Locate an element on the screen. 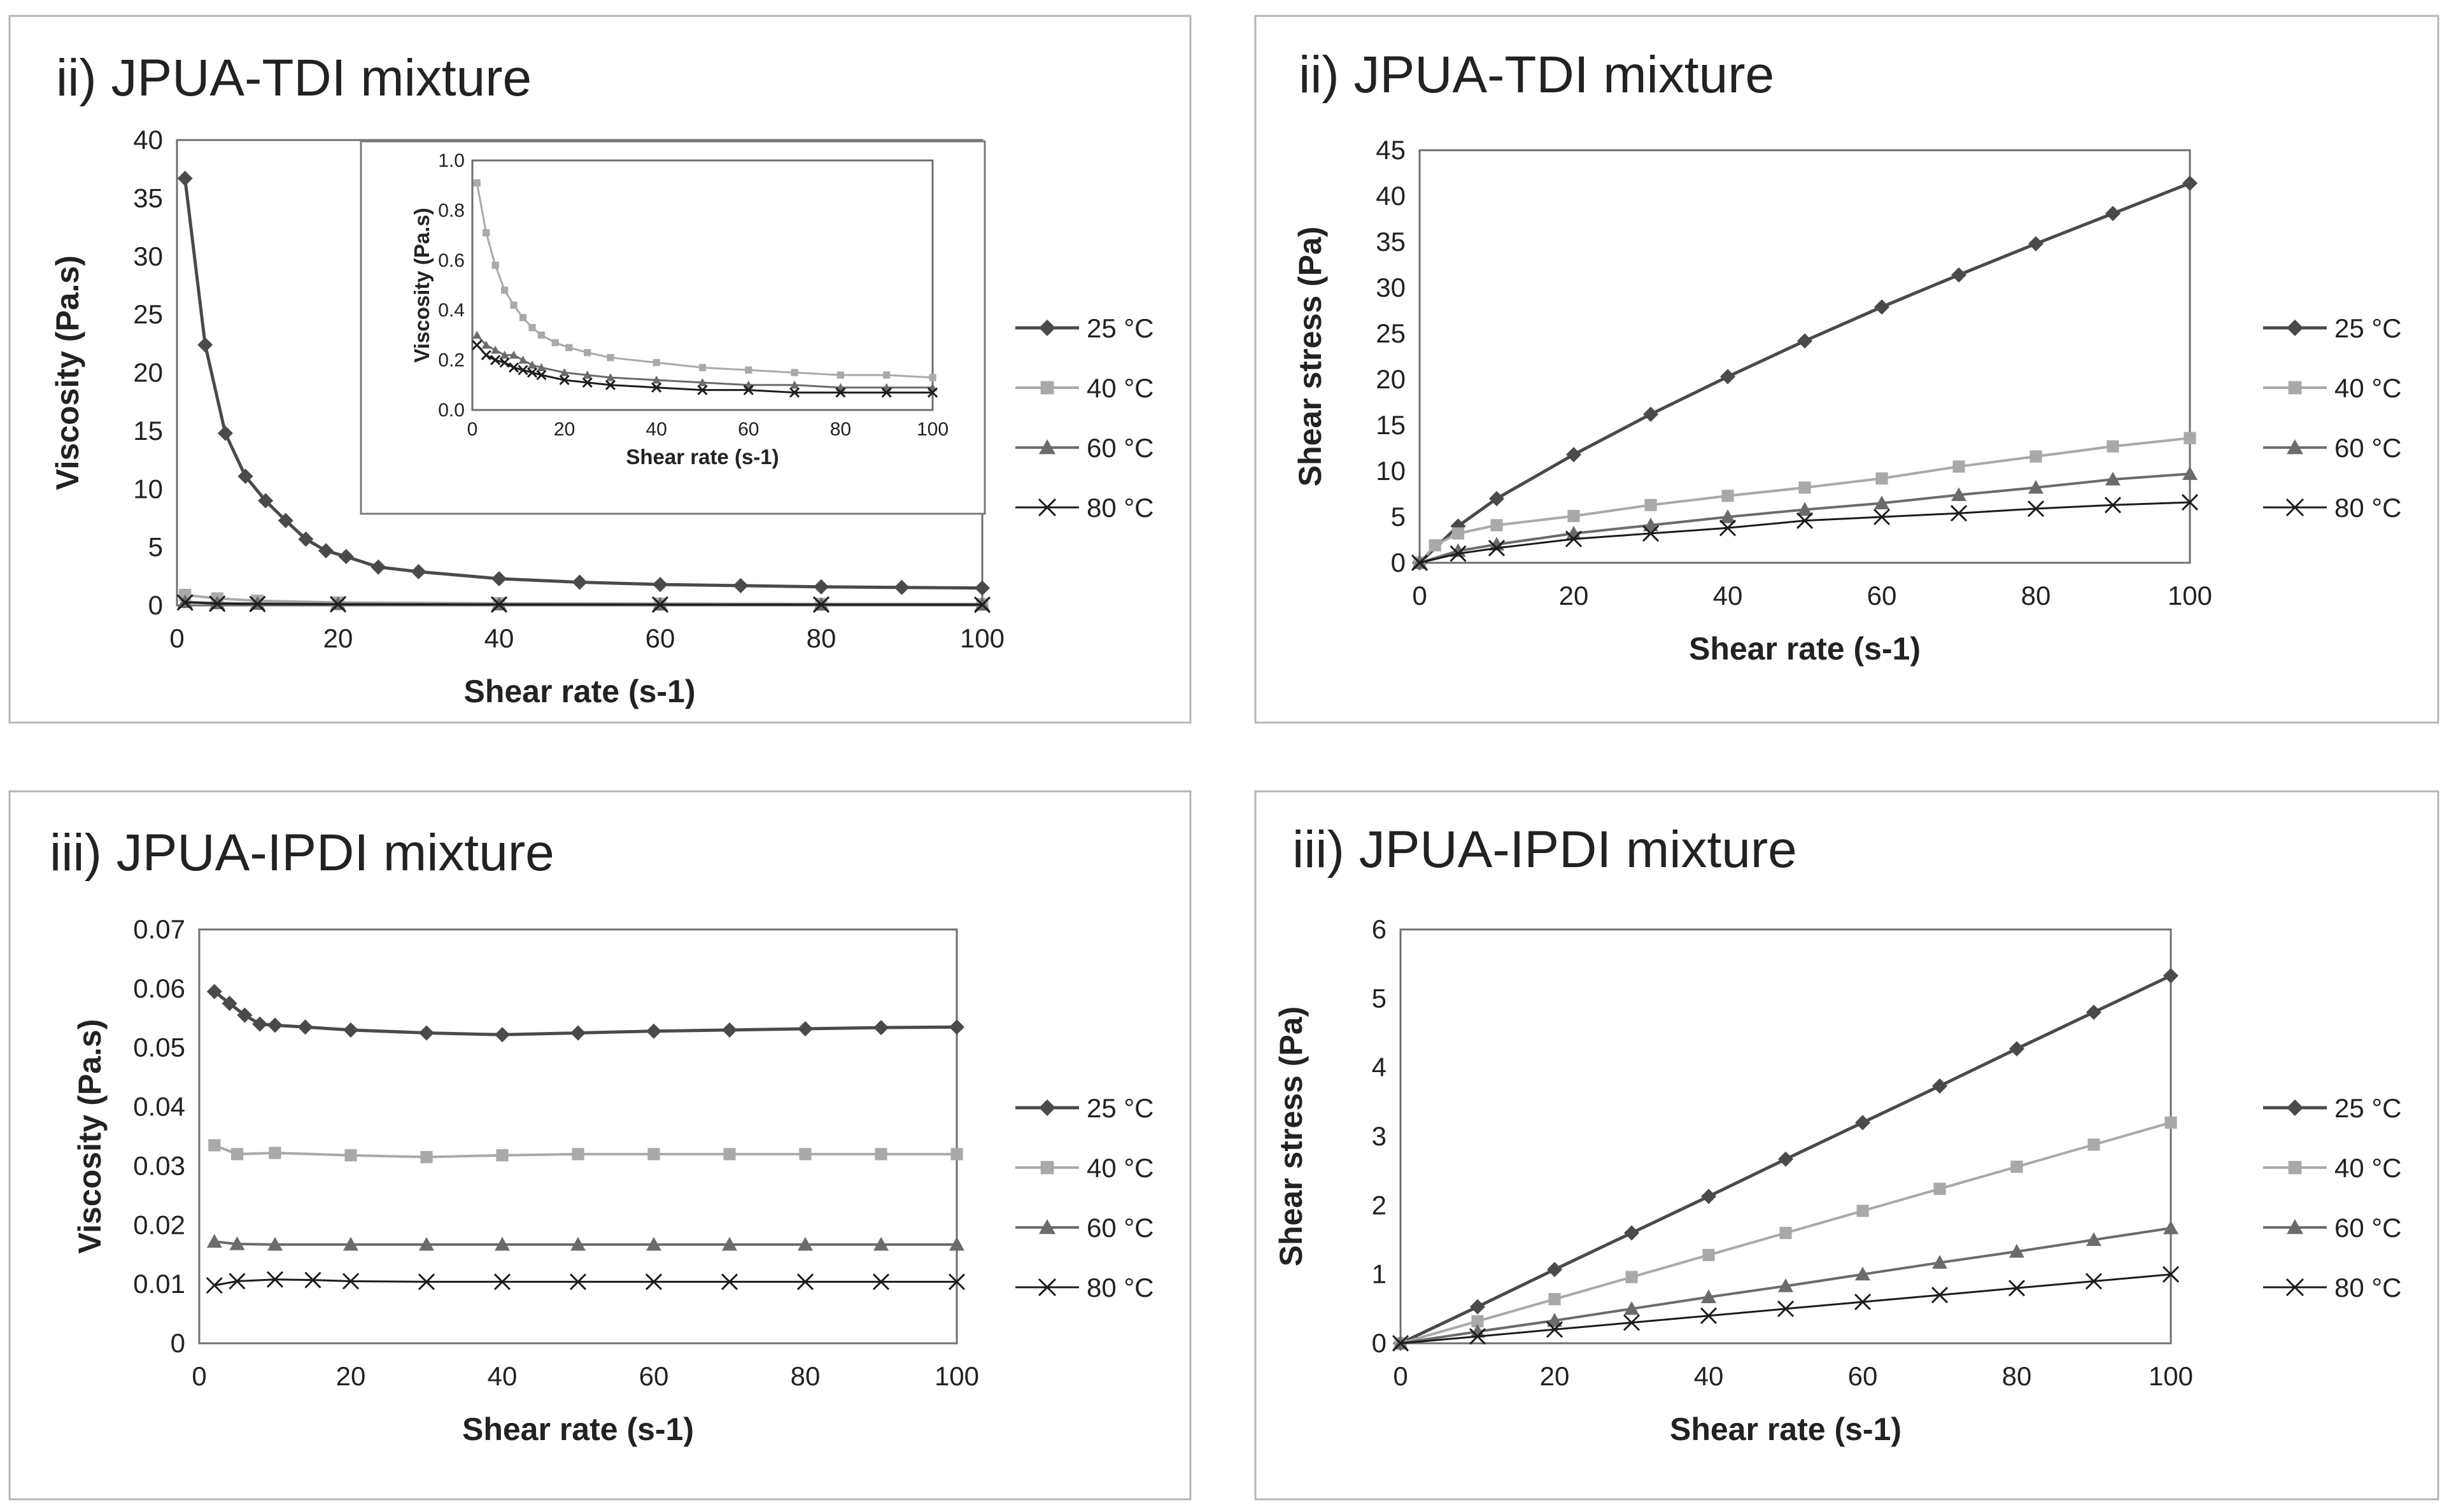 The height and width of the screenshot is (1512, 2449). y-tick-label: 0.2 is located at coordinates (451, 361).